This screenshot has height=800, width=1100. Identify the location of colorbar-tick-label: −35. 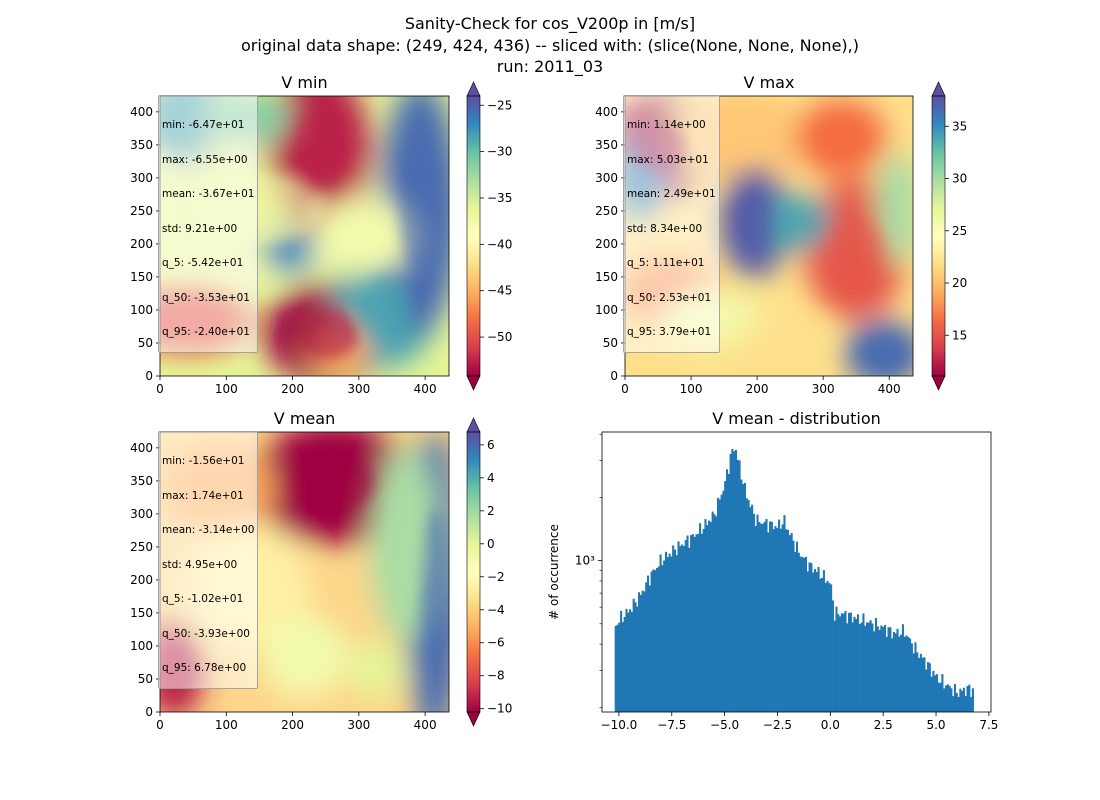
(499, 198).